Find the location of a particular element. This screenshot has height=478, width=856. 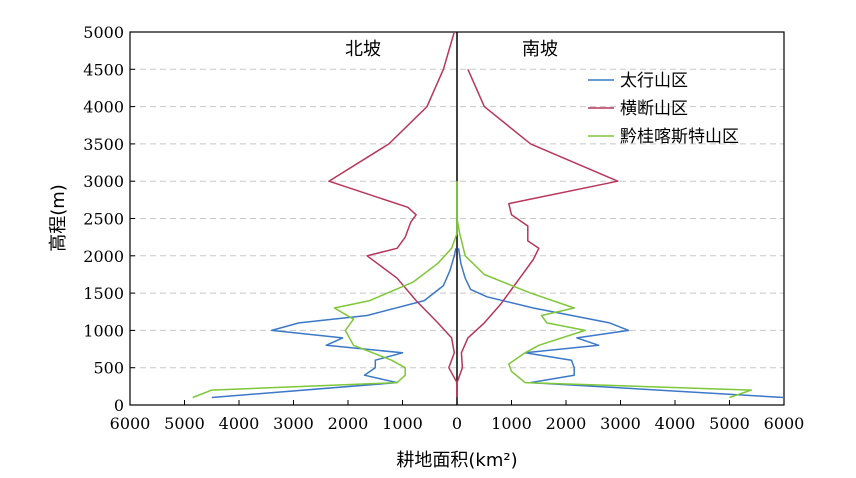

y-tick-label-500: 500 is located at coordinates (108, 368).